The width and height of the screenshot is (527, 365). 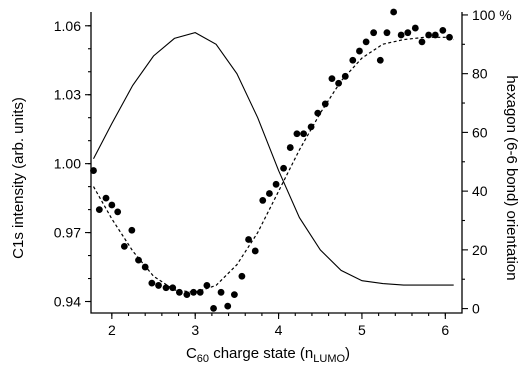 I want to click on y-left-tick-label: 1.06, so click(x=67, y=26).